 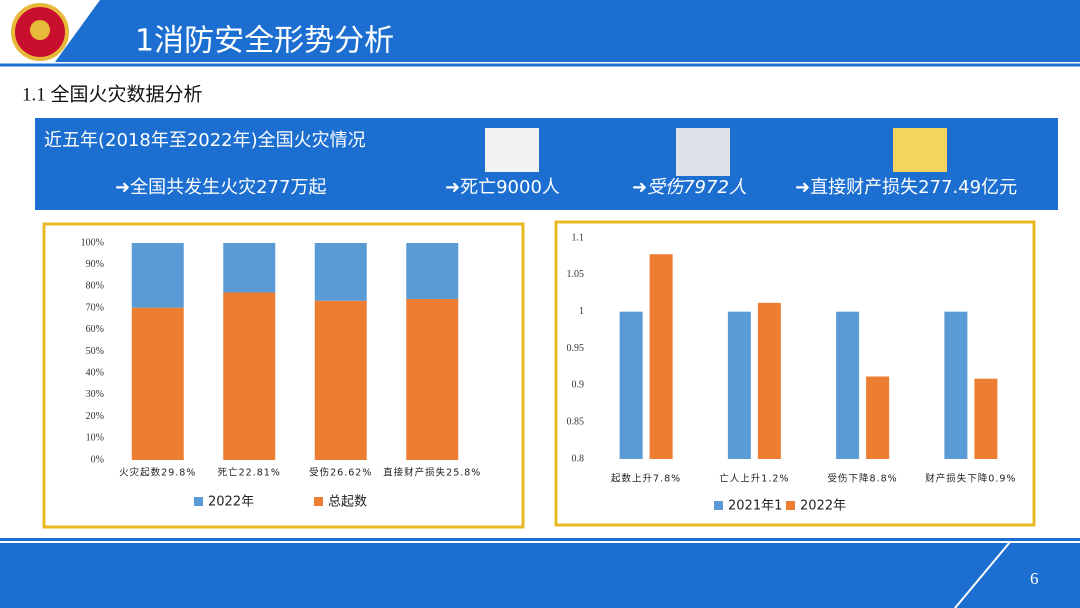 I want to click on x-tick-label: 死亡22.81%, so click(x=249, y=473).